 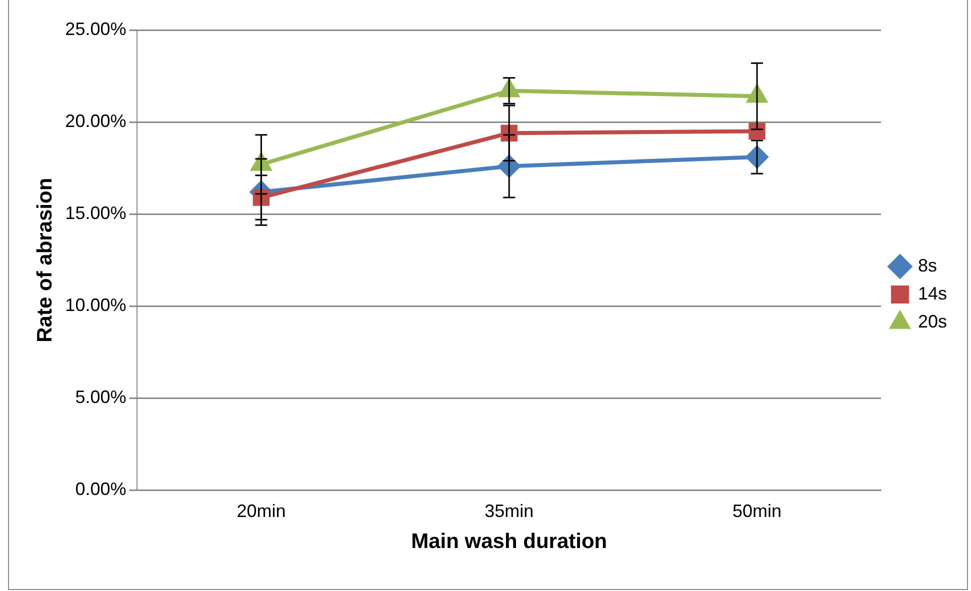 I want to click on y-tick-label: 5.00%, so click(x=100, y=397).